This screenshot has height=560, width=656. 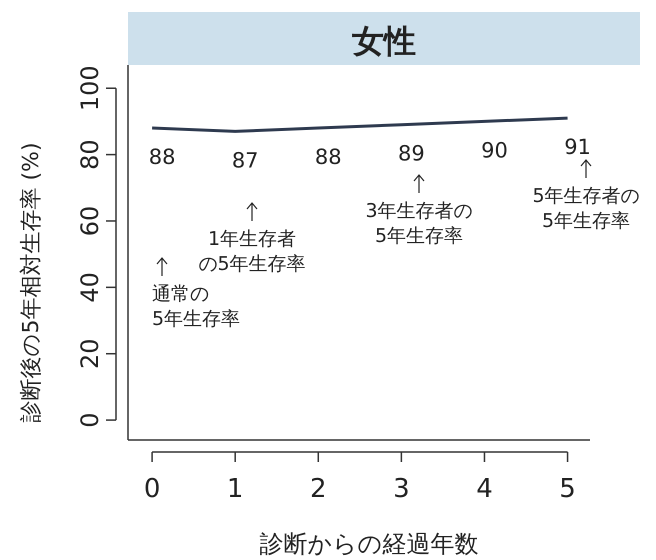 I want to click on data-label: 87, so click(x=245, y=160).